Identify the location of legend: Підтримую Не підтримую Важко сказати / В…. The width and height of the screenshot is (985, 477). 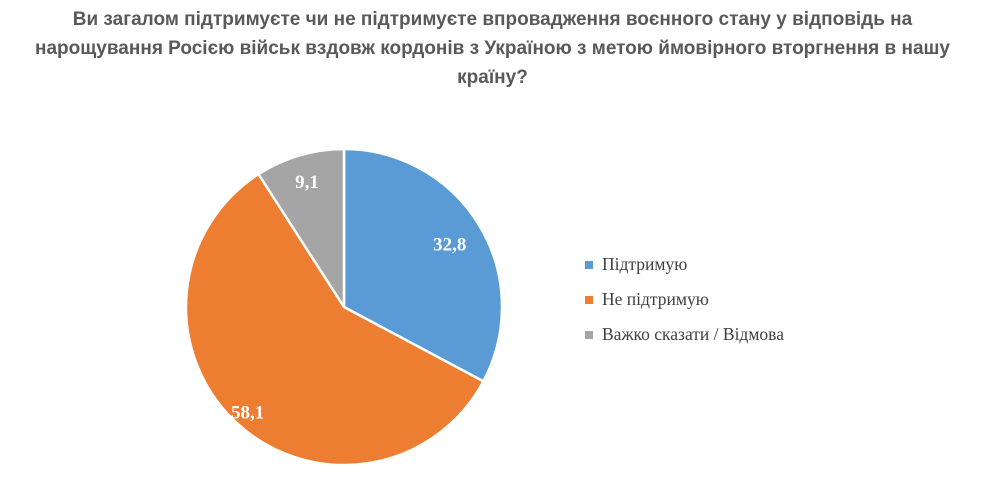
(684, 306).